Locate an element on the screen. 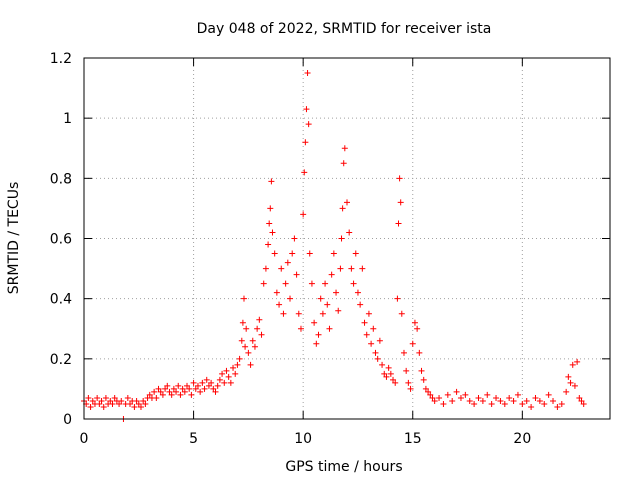 The image size is (640, 480). x-tick-label: 20 is located at coordinates (522, 439).